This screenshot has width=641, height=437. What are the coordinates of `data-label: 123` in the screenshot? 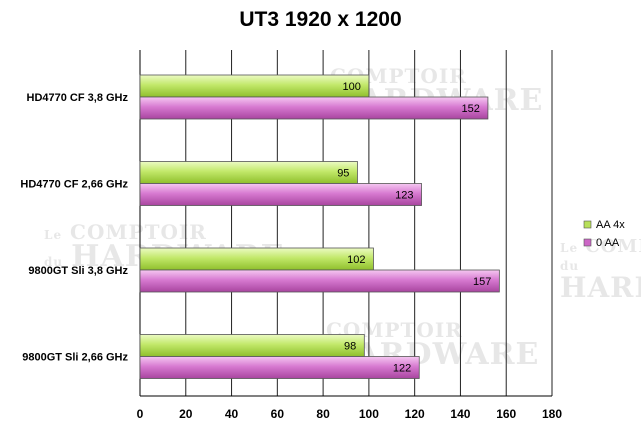 It's located at (404, 196).